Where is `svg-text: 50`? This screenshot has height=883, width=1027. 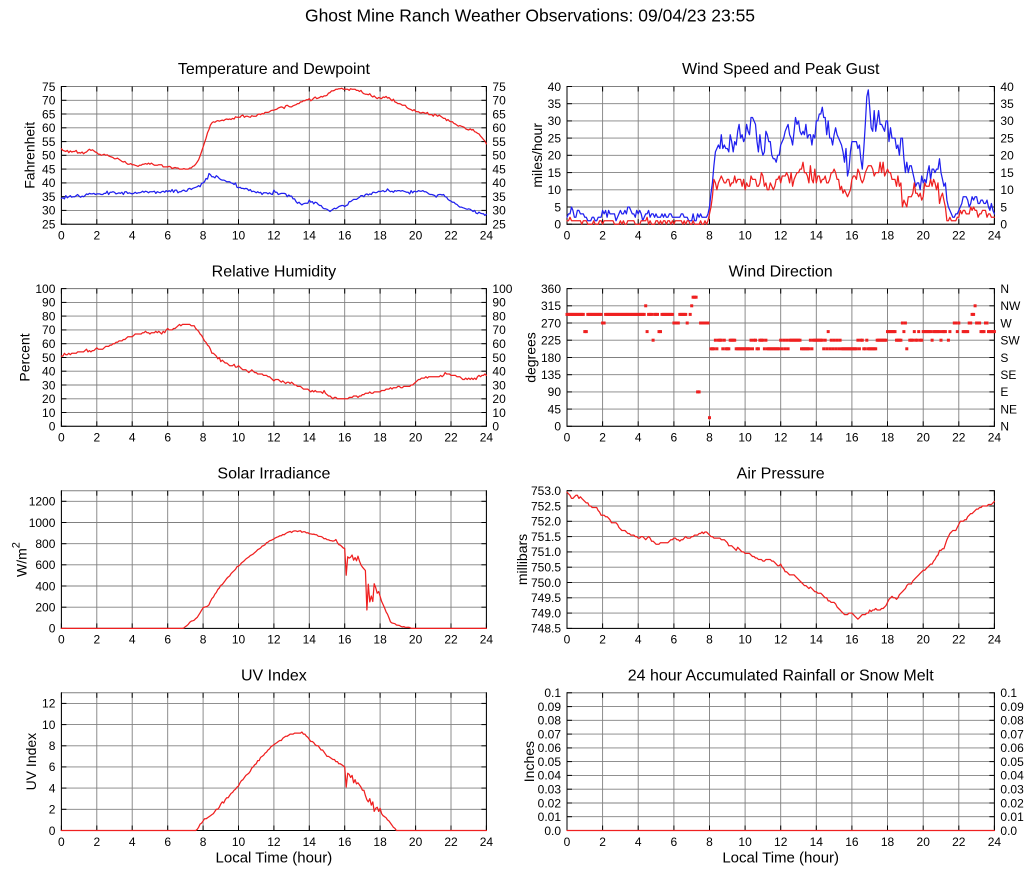 svg-text: 50 is located at coordinates (499, 358).